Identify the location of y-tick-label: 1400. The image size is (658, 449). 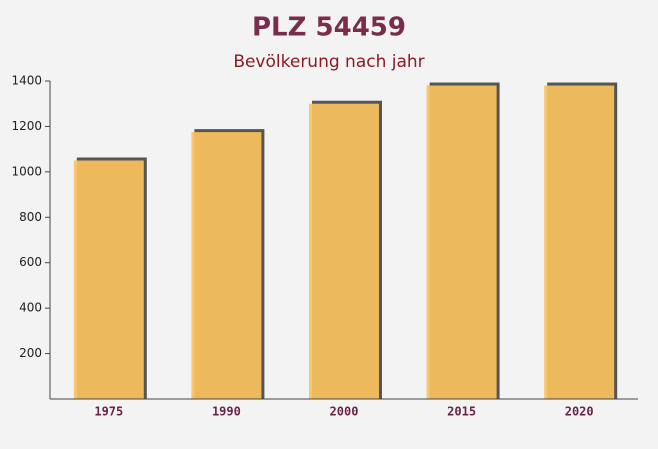
(26, 81).